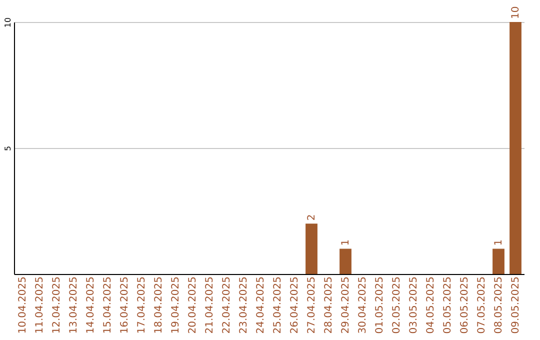 This screenshot has width=540, height=340. What do you see at coordinates (516, 12) in the screenshot?
I see `data-label: 10` at bounding box center [516, 12].